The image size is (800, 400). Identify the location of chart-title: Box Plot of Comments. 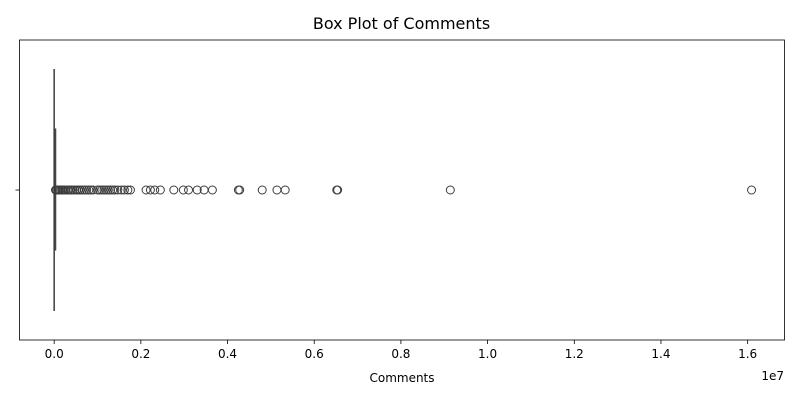
(401, 23).